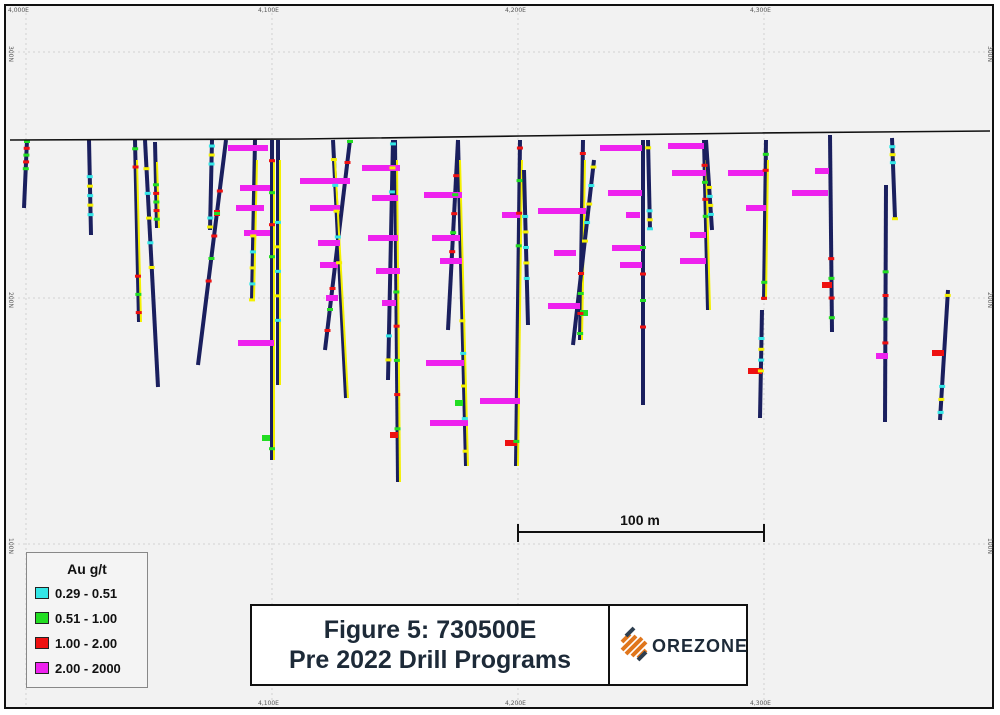 This screenshot has height=715, width=1000. What do you see at coordinates (10, 300) in the screenshot?
I see `y-tick-left-2: 200N` at bounding box center [10, 300].